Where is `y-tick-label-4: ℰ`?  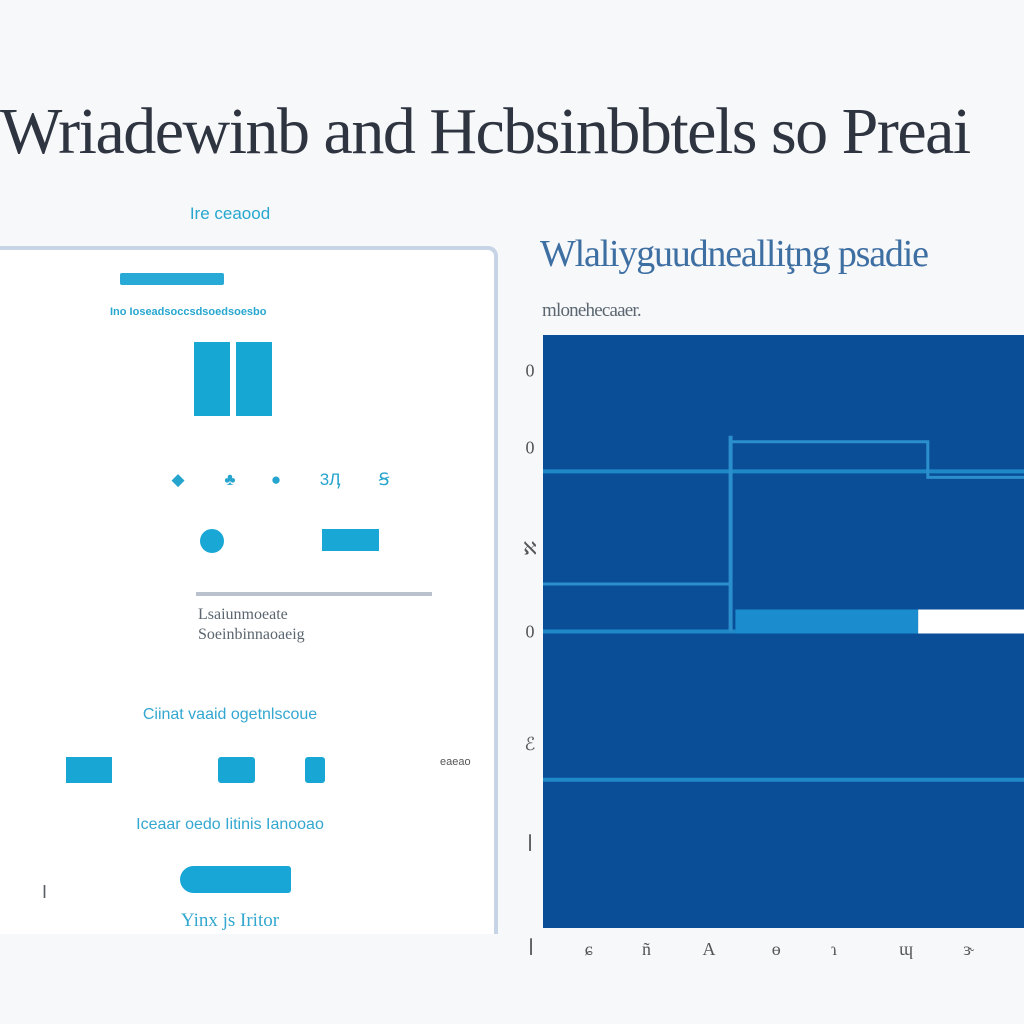 y-tick-label-4: ℰ is located at coordinates (530, 744).